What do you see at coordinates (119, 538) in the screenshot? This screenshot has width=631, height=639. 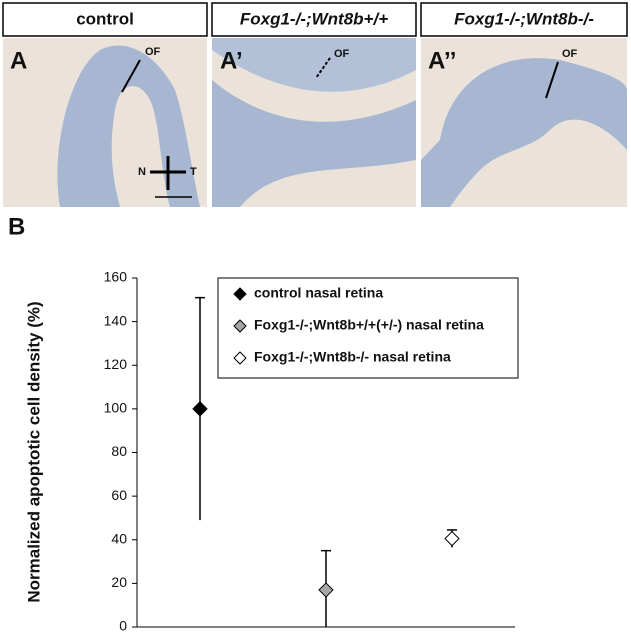 I see `y-tick-label: 40` at bounding box center [119, 538].